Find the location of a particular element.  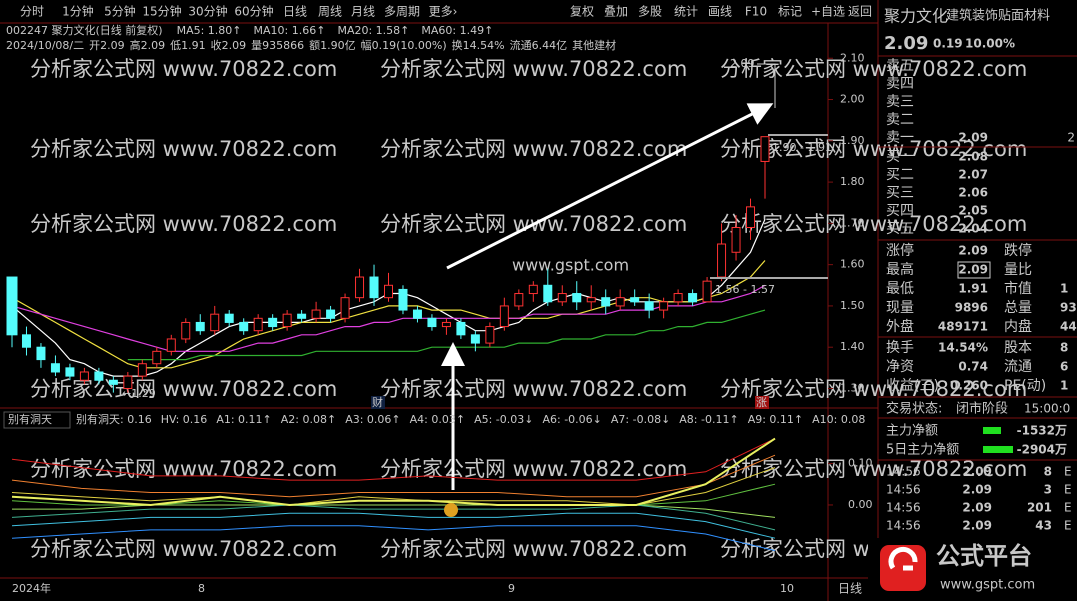

book-price: 2.05 is located at coordinates (973, 211).